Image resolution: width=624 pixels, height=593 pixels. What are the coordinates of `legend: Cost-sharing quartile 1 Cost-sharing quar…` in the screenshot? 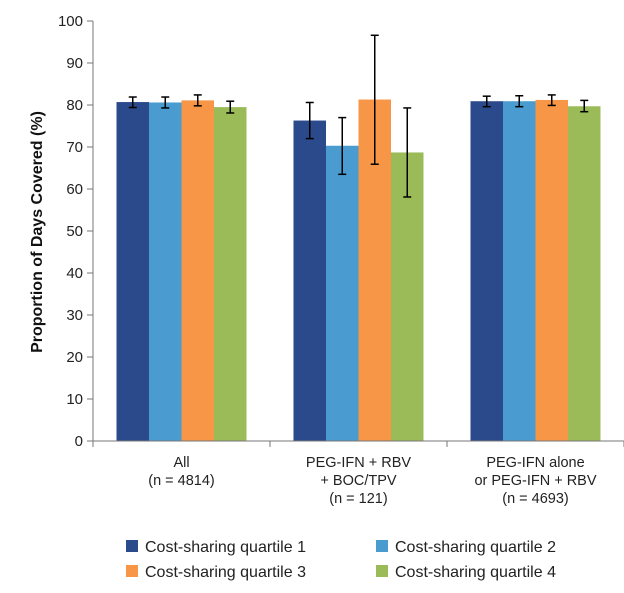 It's located at (341, 560).